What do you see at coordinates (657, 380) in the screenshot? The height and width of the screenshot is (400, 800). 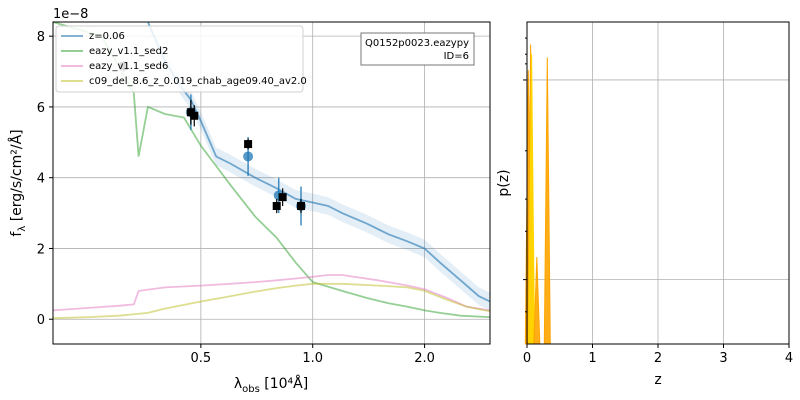 I see `pz-xlabel: z` at bounding box center [657, 380].